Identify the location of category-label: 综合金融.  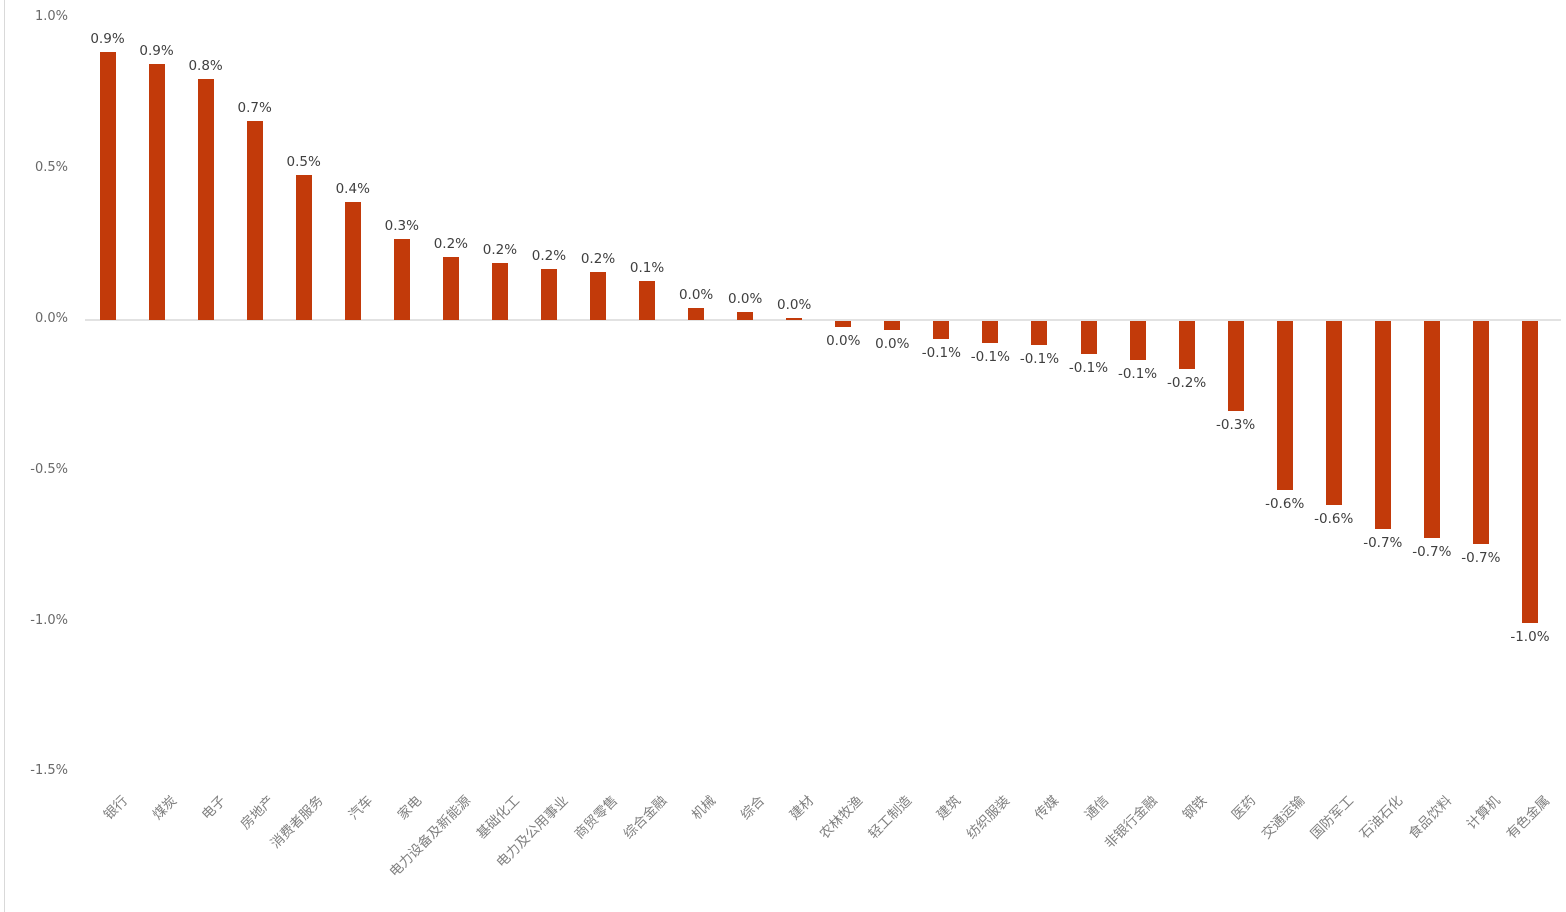
(645, 817).